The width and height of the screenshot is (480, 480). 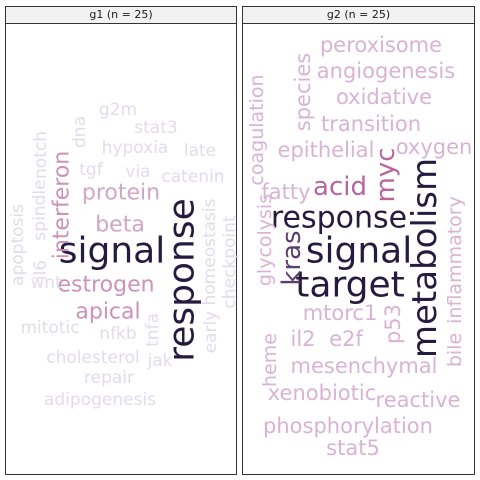 What do you see at coordinates (302, 339) in the screenshot?
I see `word-il2: il2` at bounding box center [302, 339].